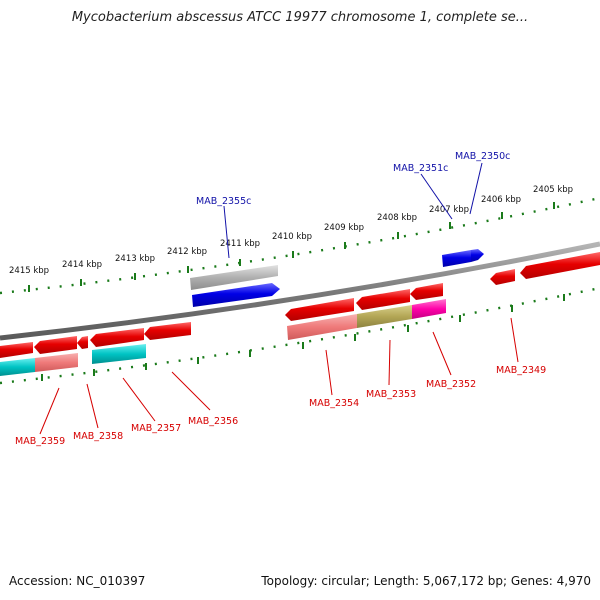  I want to click on gene-label-mab-2352: MAB_2352, so click(451, 384).